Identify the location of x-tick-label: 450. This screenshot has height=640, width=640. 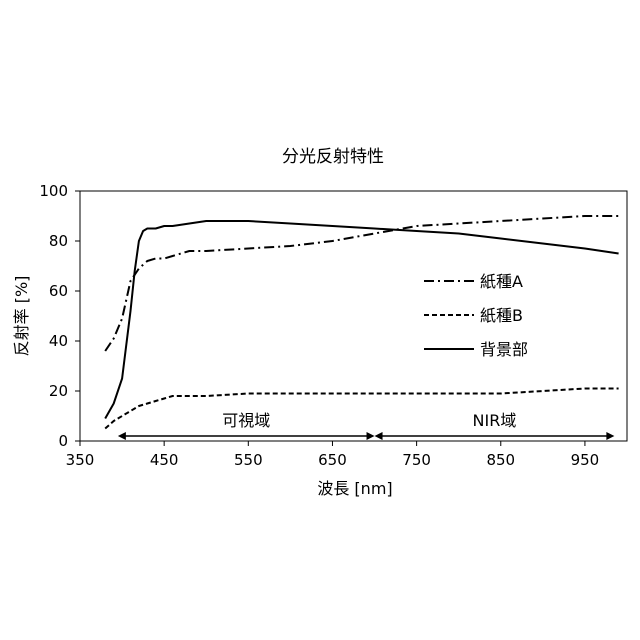
(164, 460).